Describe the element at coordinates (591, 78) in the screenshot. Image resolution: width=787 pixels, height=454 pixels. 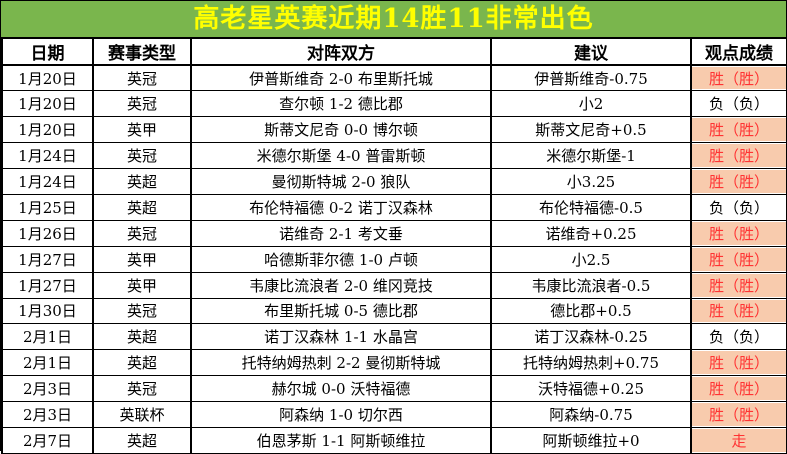
I see `tip-cell: 伊普斯维奇-0.75` at that location.